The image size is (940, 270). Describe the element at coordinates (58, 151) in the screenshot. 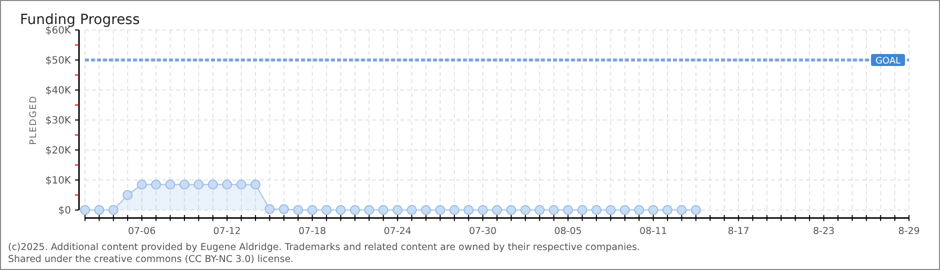

I see `y-tick-label: $20K` at that location.